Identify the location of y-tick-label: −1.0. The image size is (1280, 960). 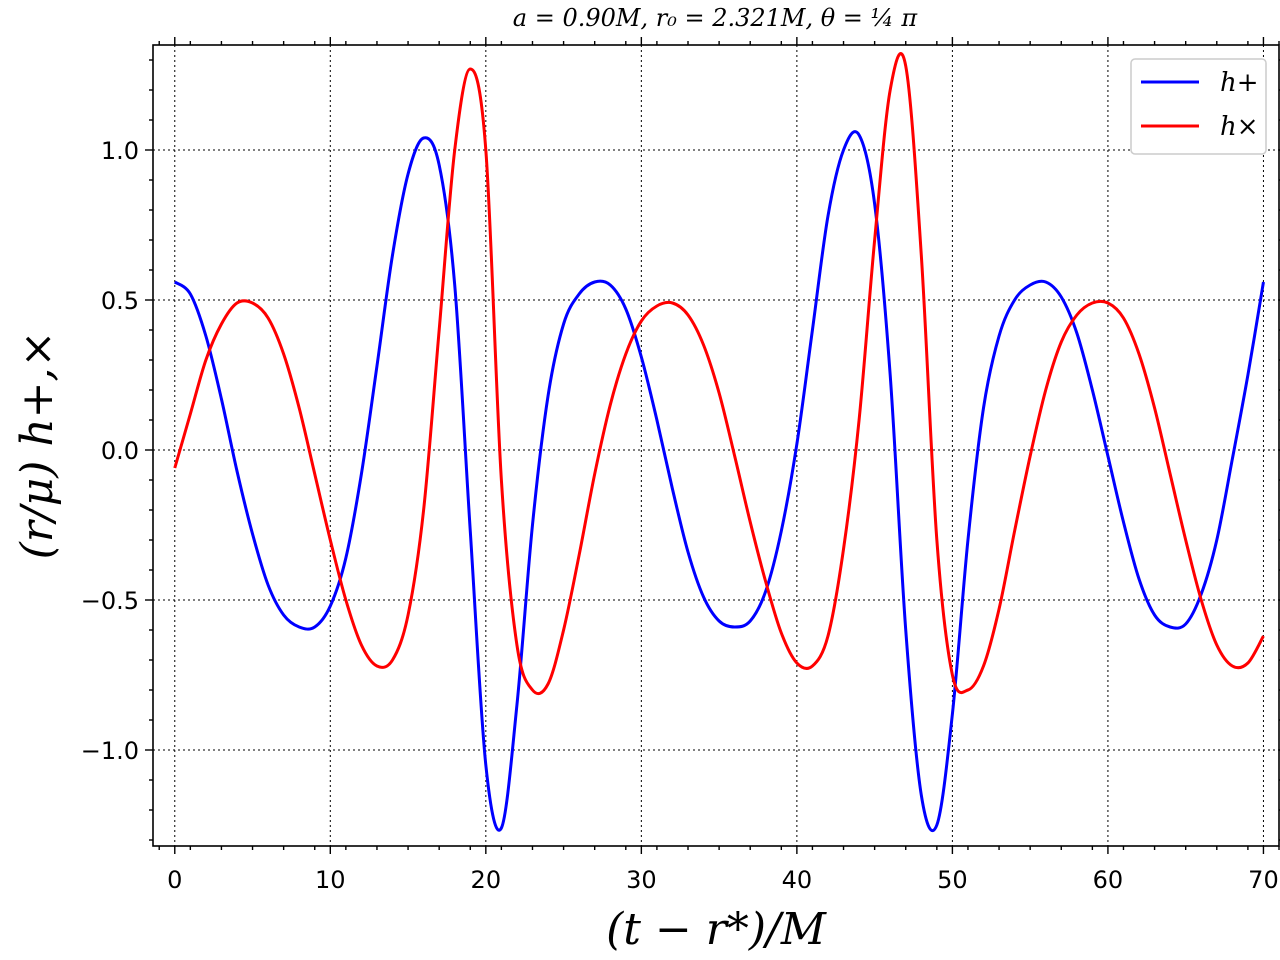
(110, 751).